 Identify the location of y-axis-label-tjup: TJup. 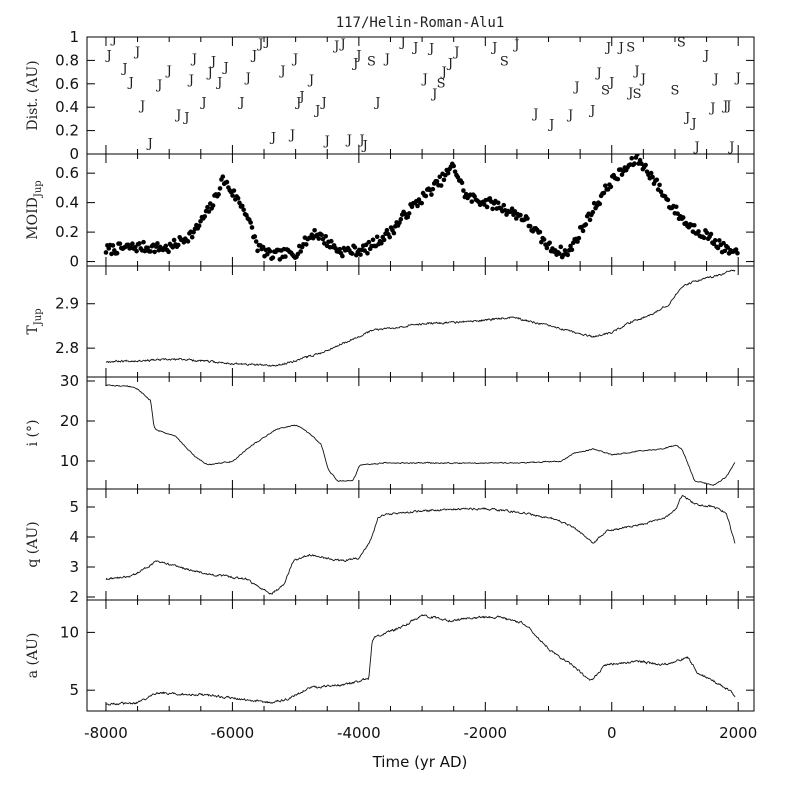
(34, 321).